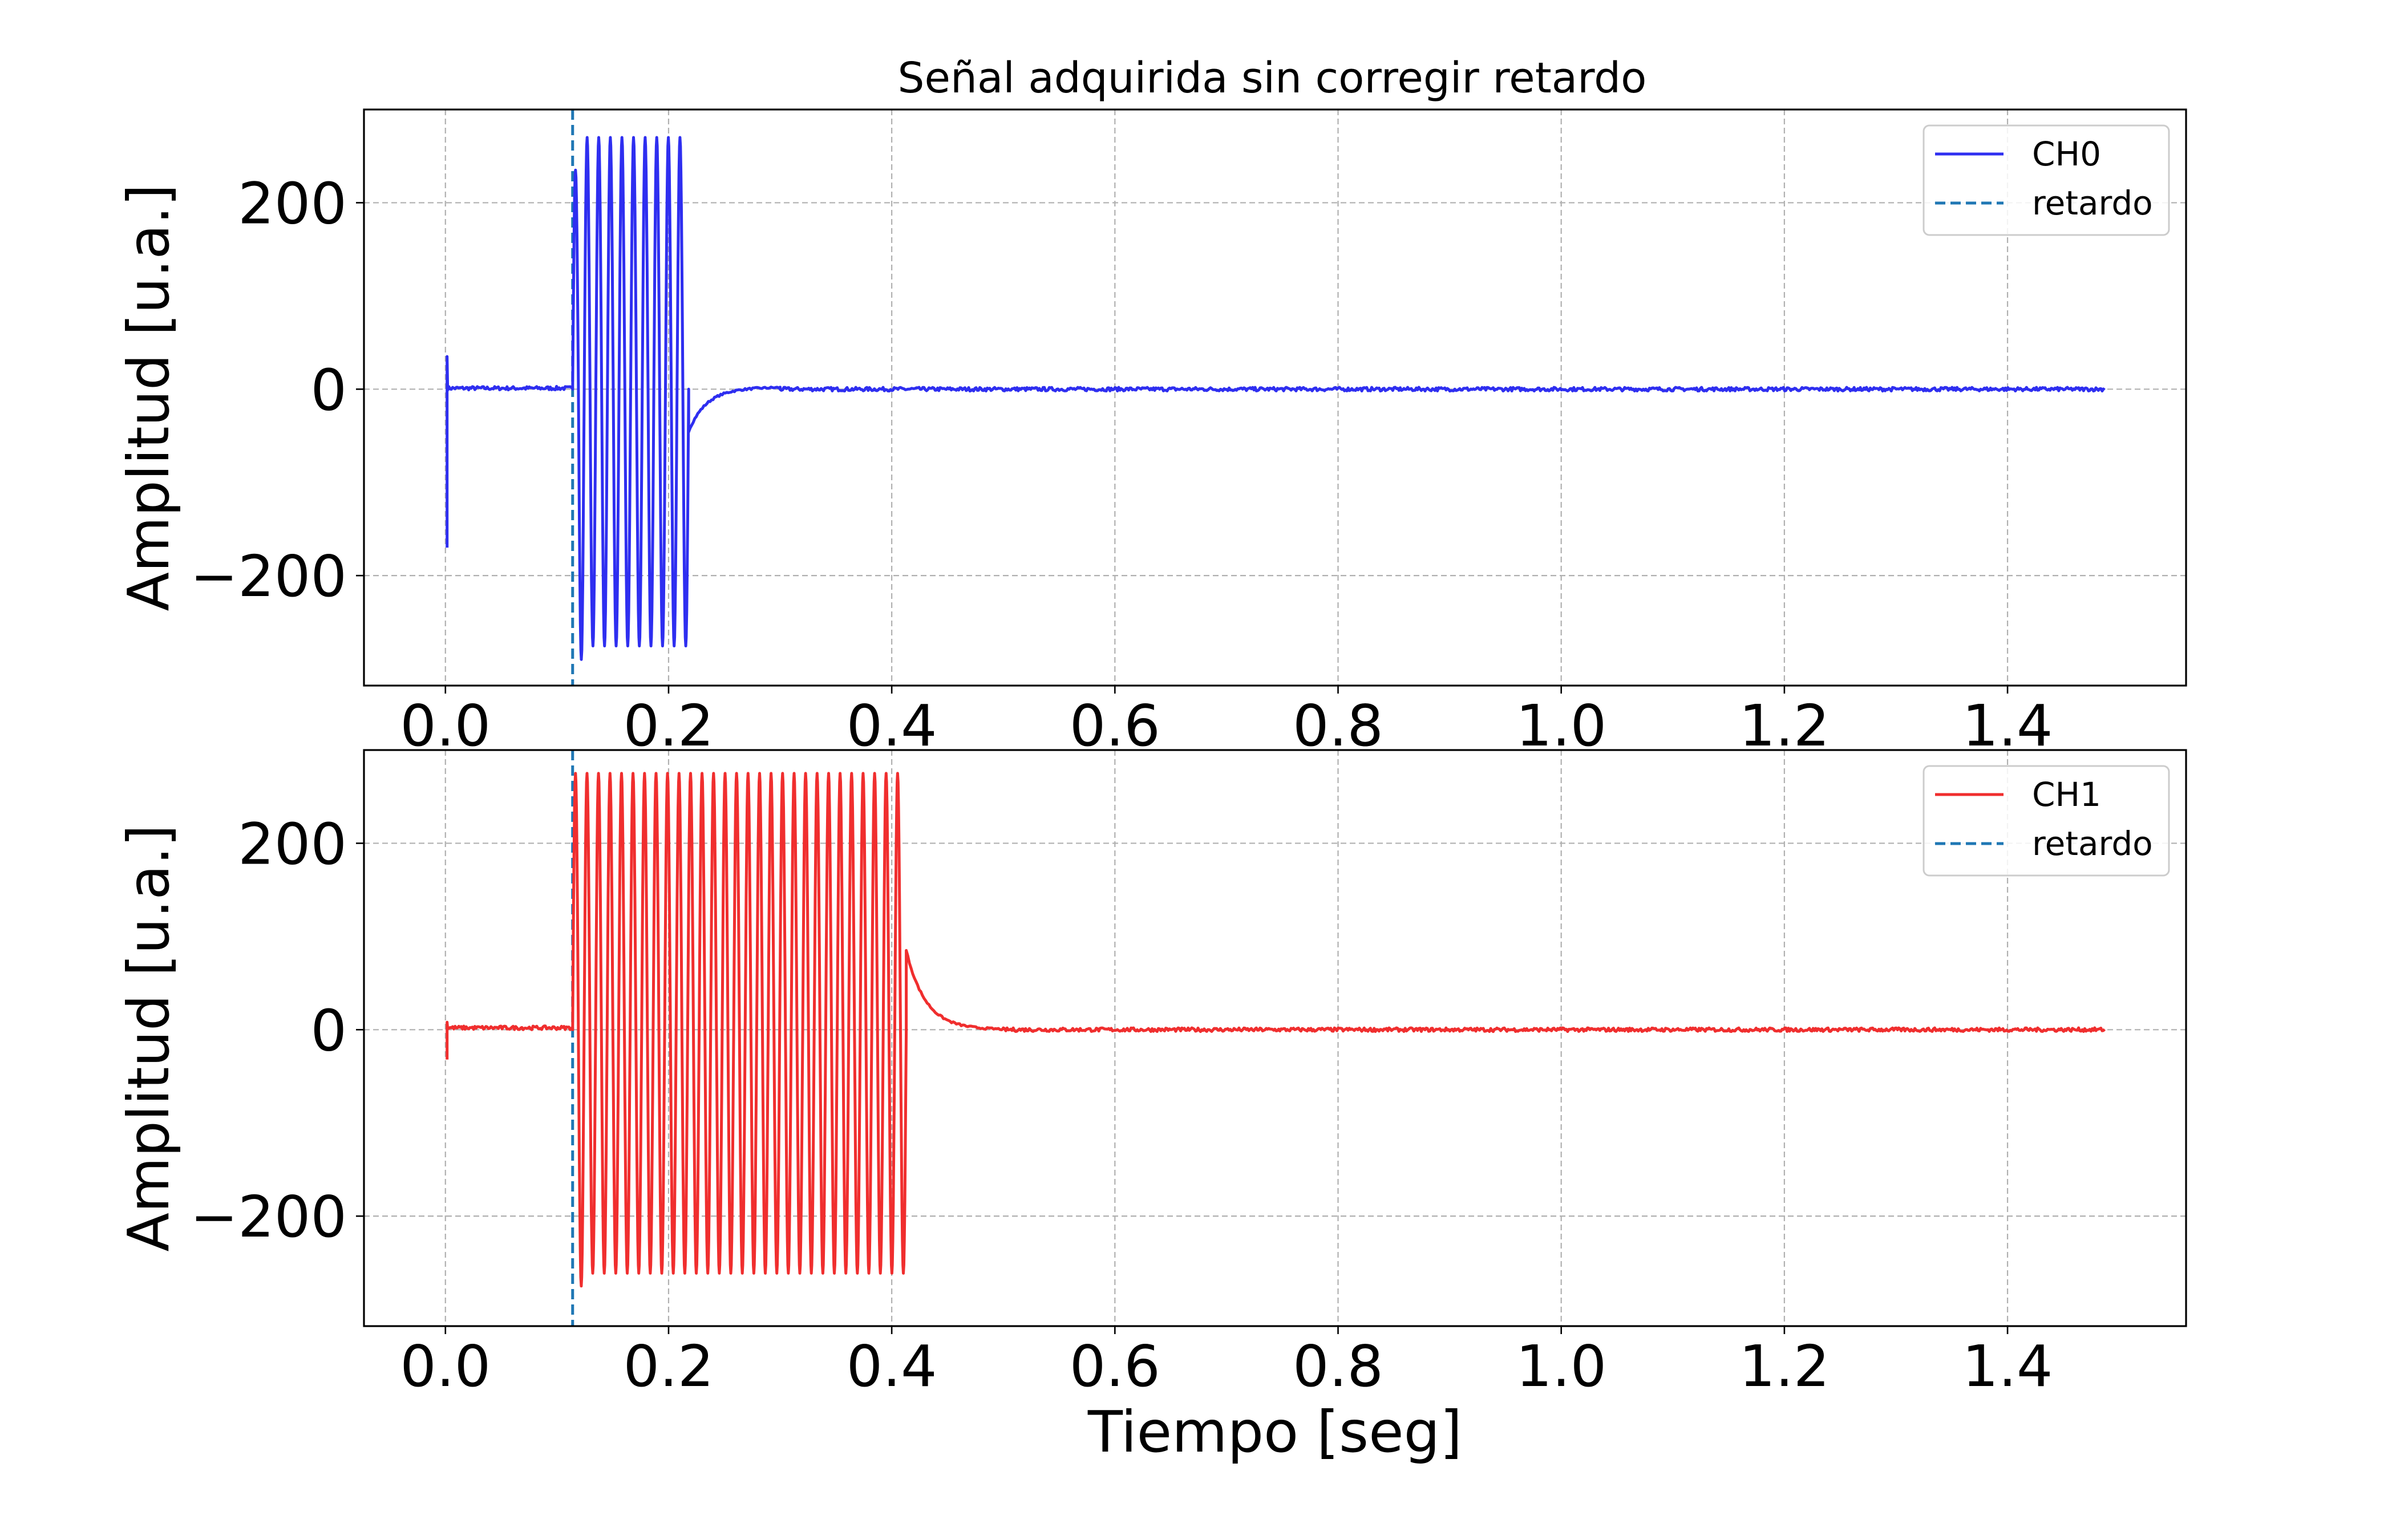  Describe the element at coordinates (2092, 203) in the screenshot. I see `legend-label-retardo-ch0: retardo` at that location.